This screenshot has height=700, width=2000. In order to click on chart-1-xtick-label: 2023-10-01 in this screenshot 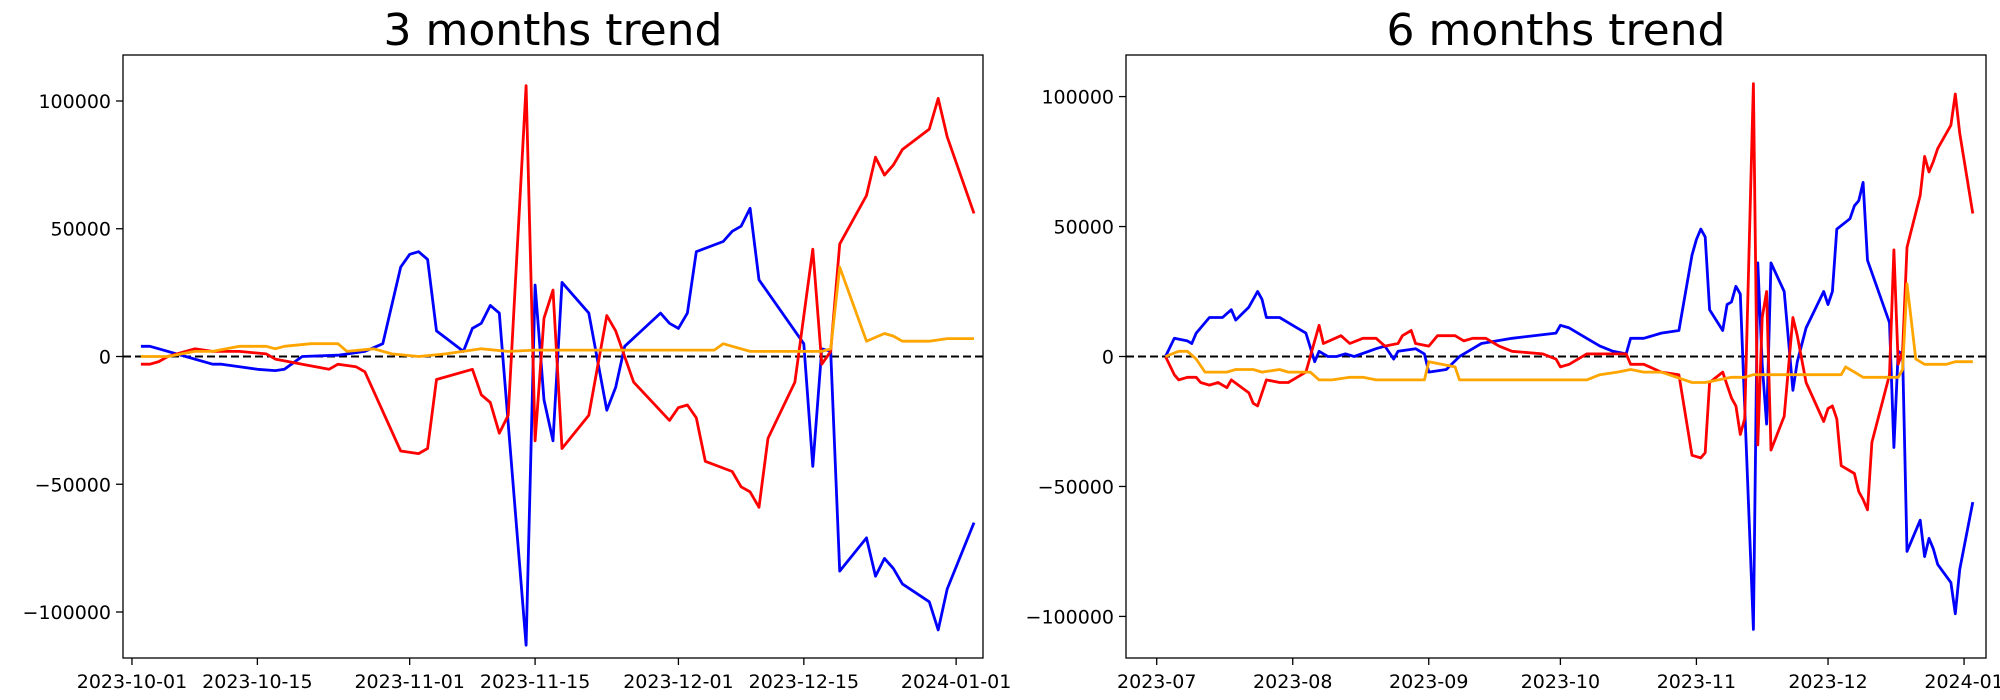, I will do `click(132, 682)`.